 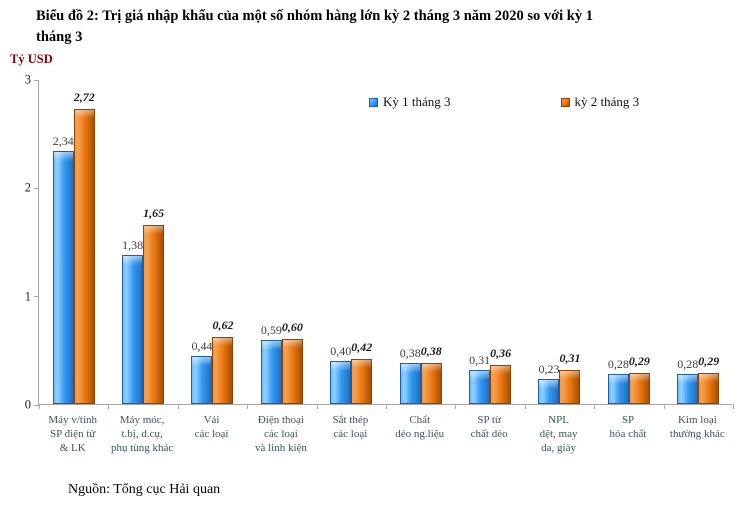 I want to click on category-label: Kim loại thường khác, so click(x=697, y=427).